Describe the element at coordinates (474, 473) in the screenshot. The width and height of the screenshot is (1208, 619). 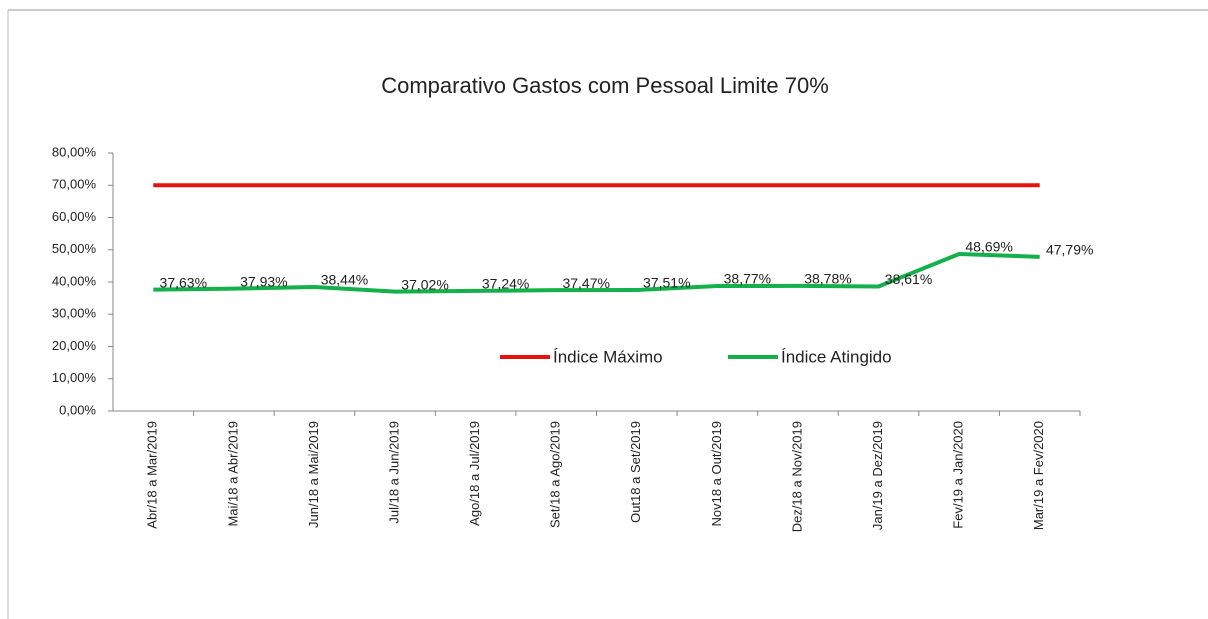
I see `x-tick-label: Ago/18 a Jul/2019` at that location.